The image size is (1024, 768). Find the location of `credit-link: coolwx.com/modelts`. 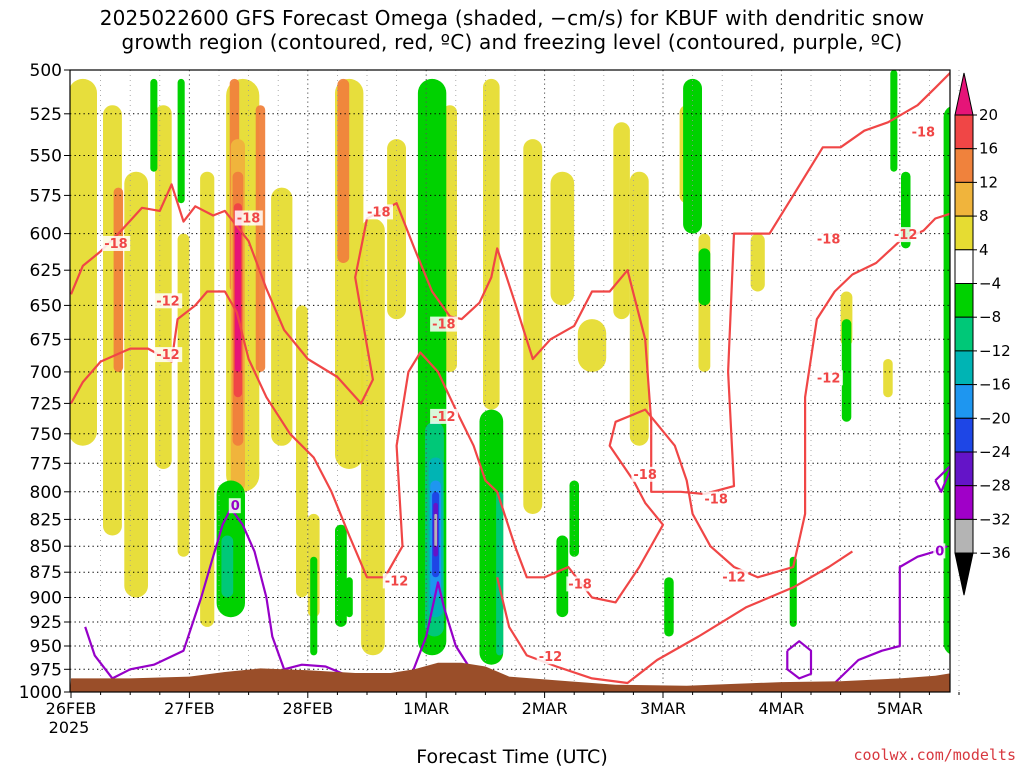

credit-link: coolwx.com/modelts is located at coordinates (934, 755).